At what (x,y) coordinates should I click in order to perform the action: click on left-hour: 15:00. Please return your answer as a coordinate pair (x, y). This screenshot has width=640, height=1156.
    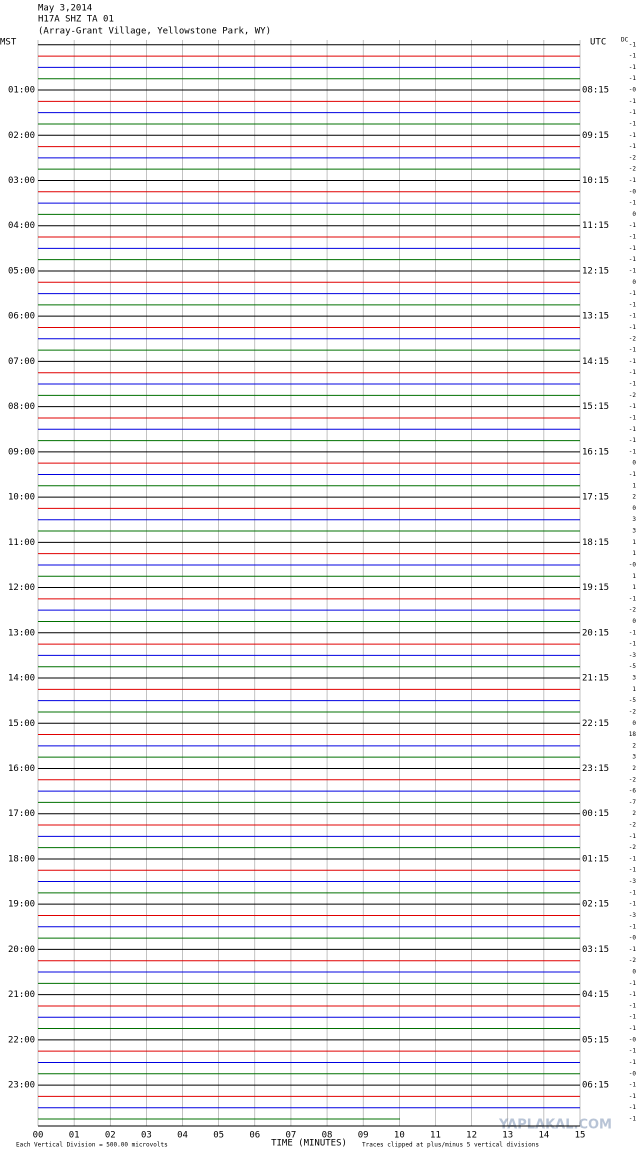
    Looking at the image, I should click on (21, 724).